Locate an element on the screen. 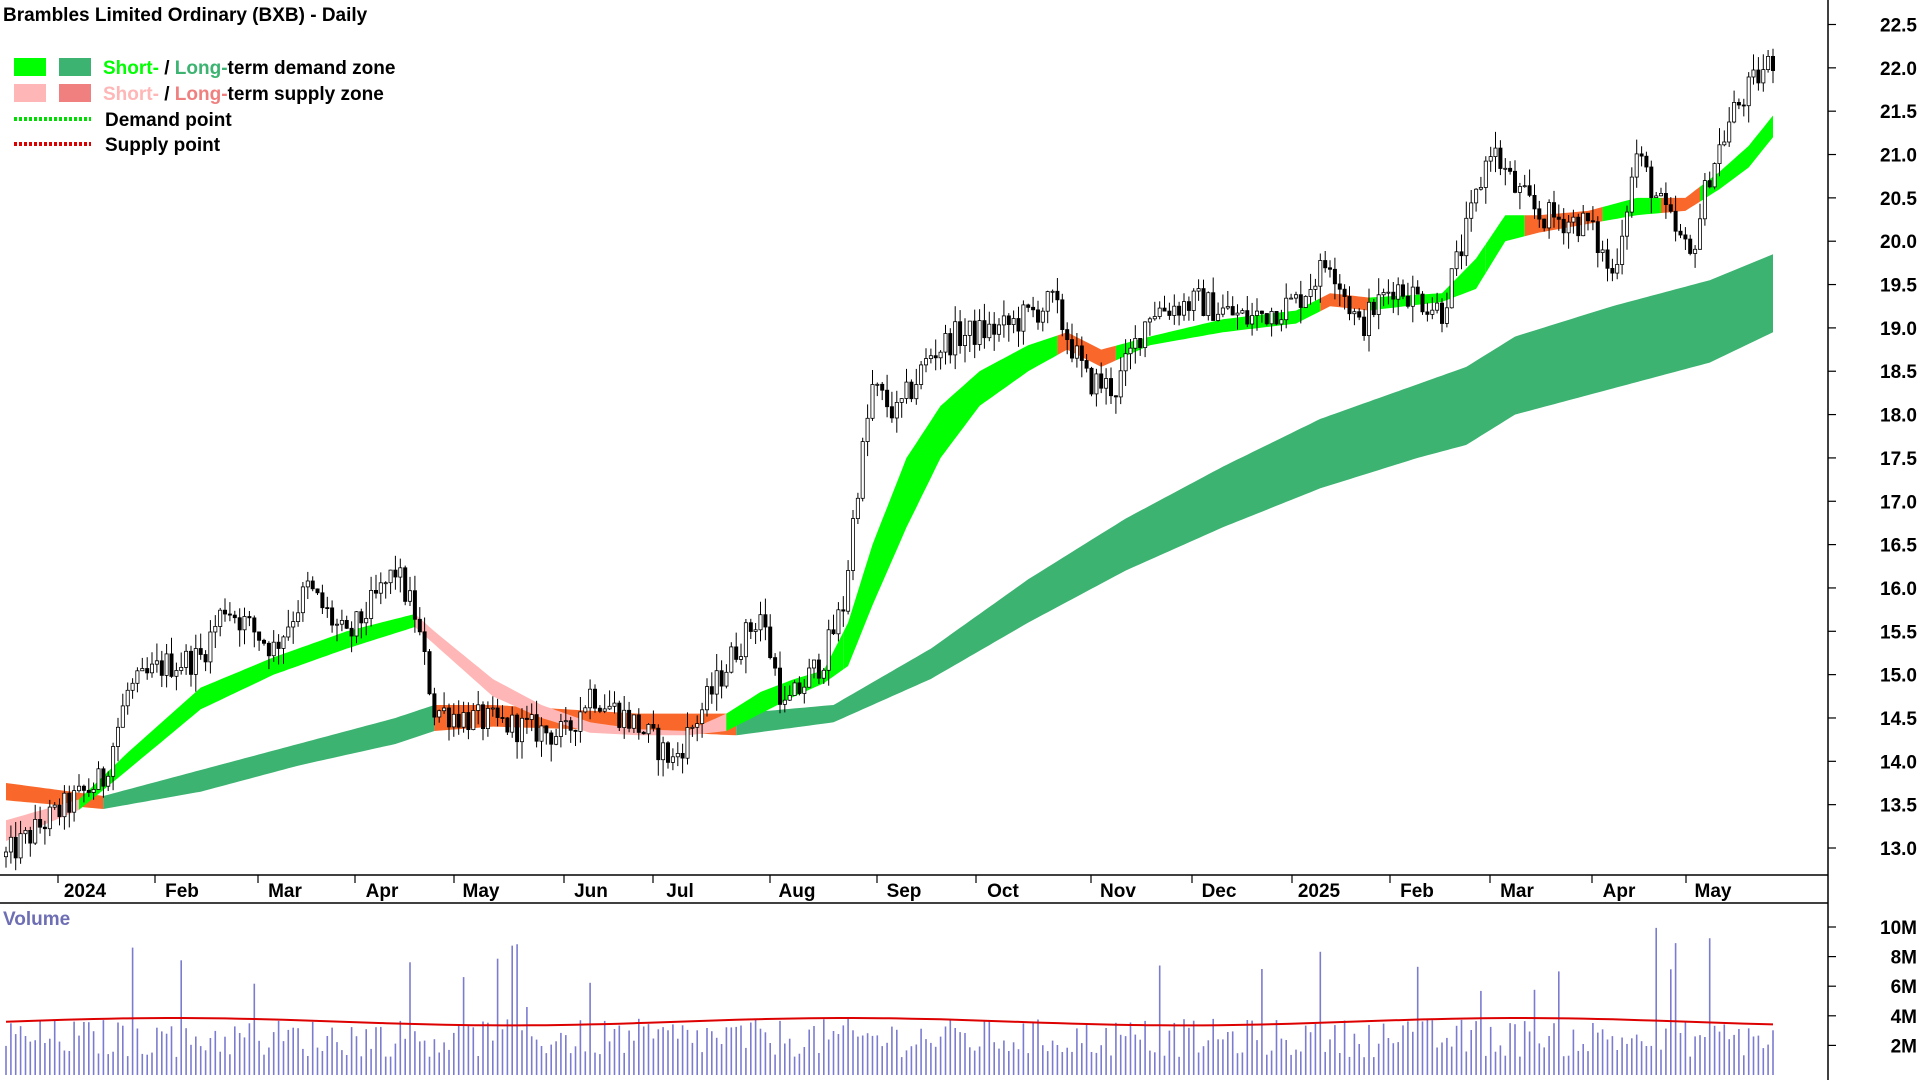 The image size is (1920, 1080). legend-short-swatch is located at coordinates (30, 93).